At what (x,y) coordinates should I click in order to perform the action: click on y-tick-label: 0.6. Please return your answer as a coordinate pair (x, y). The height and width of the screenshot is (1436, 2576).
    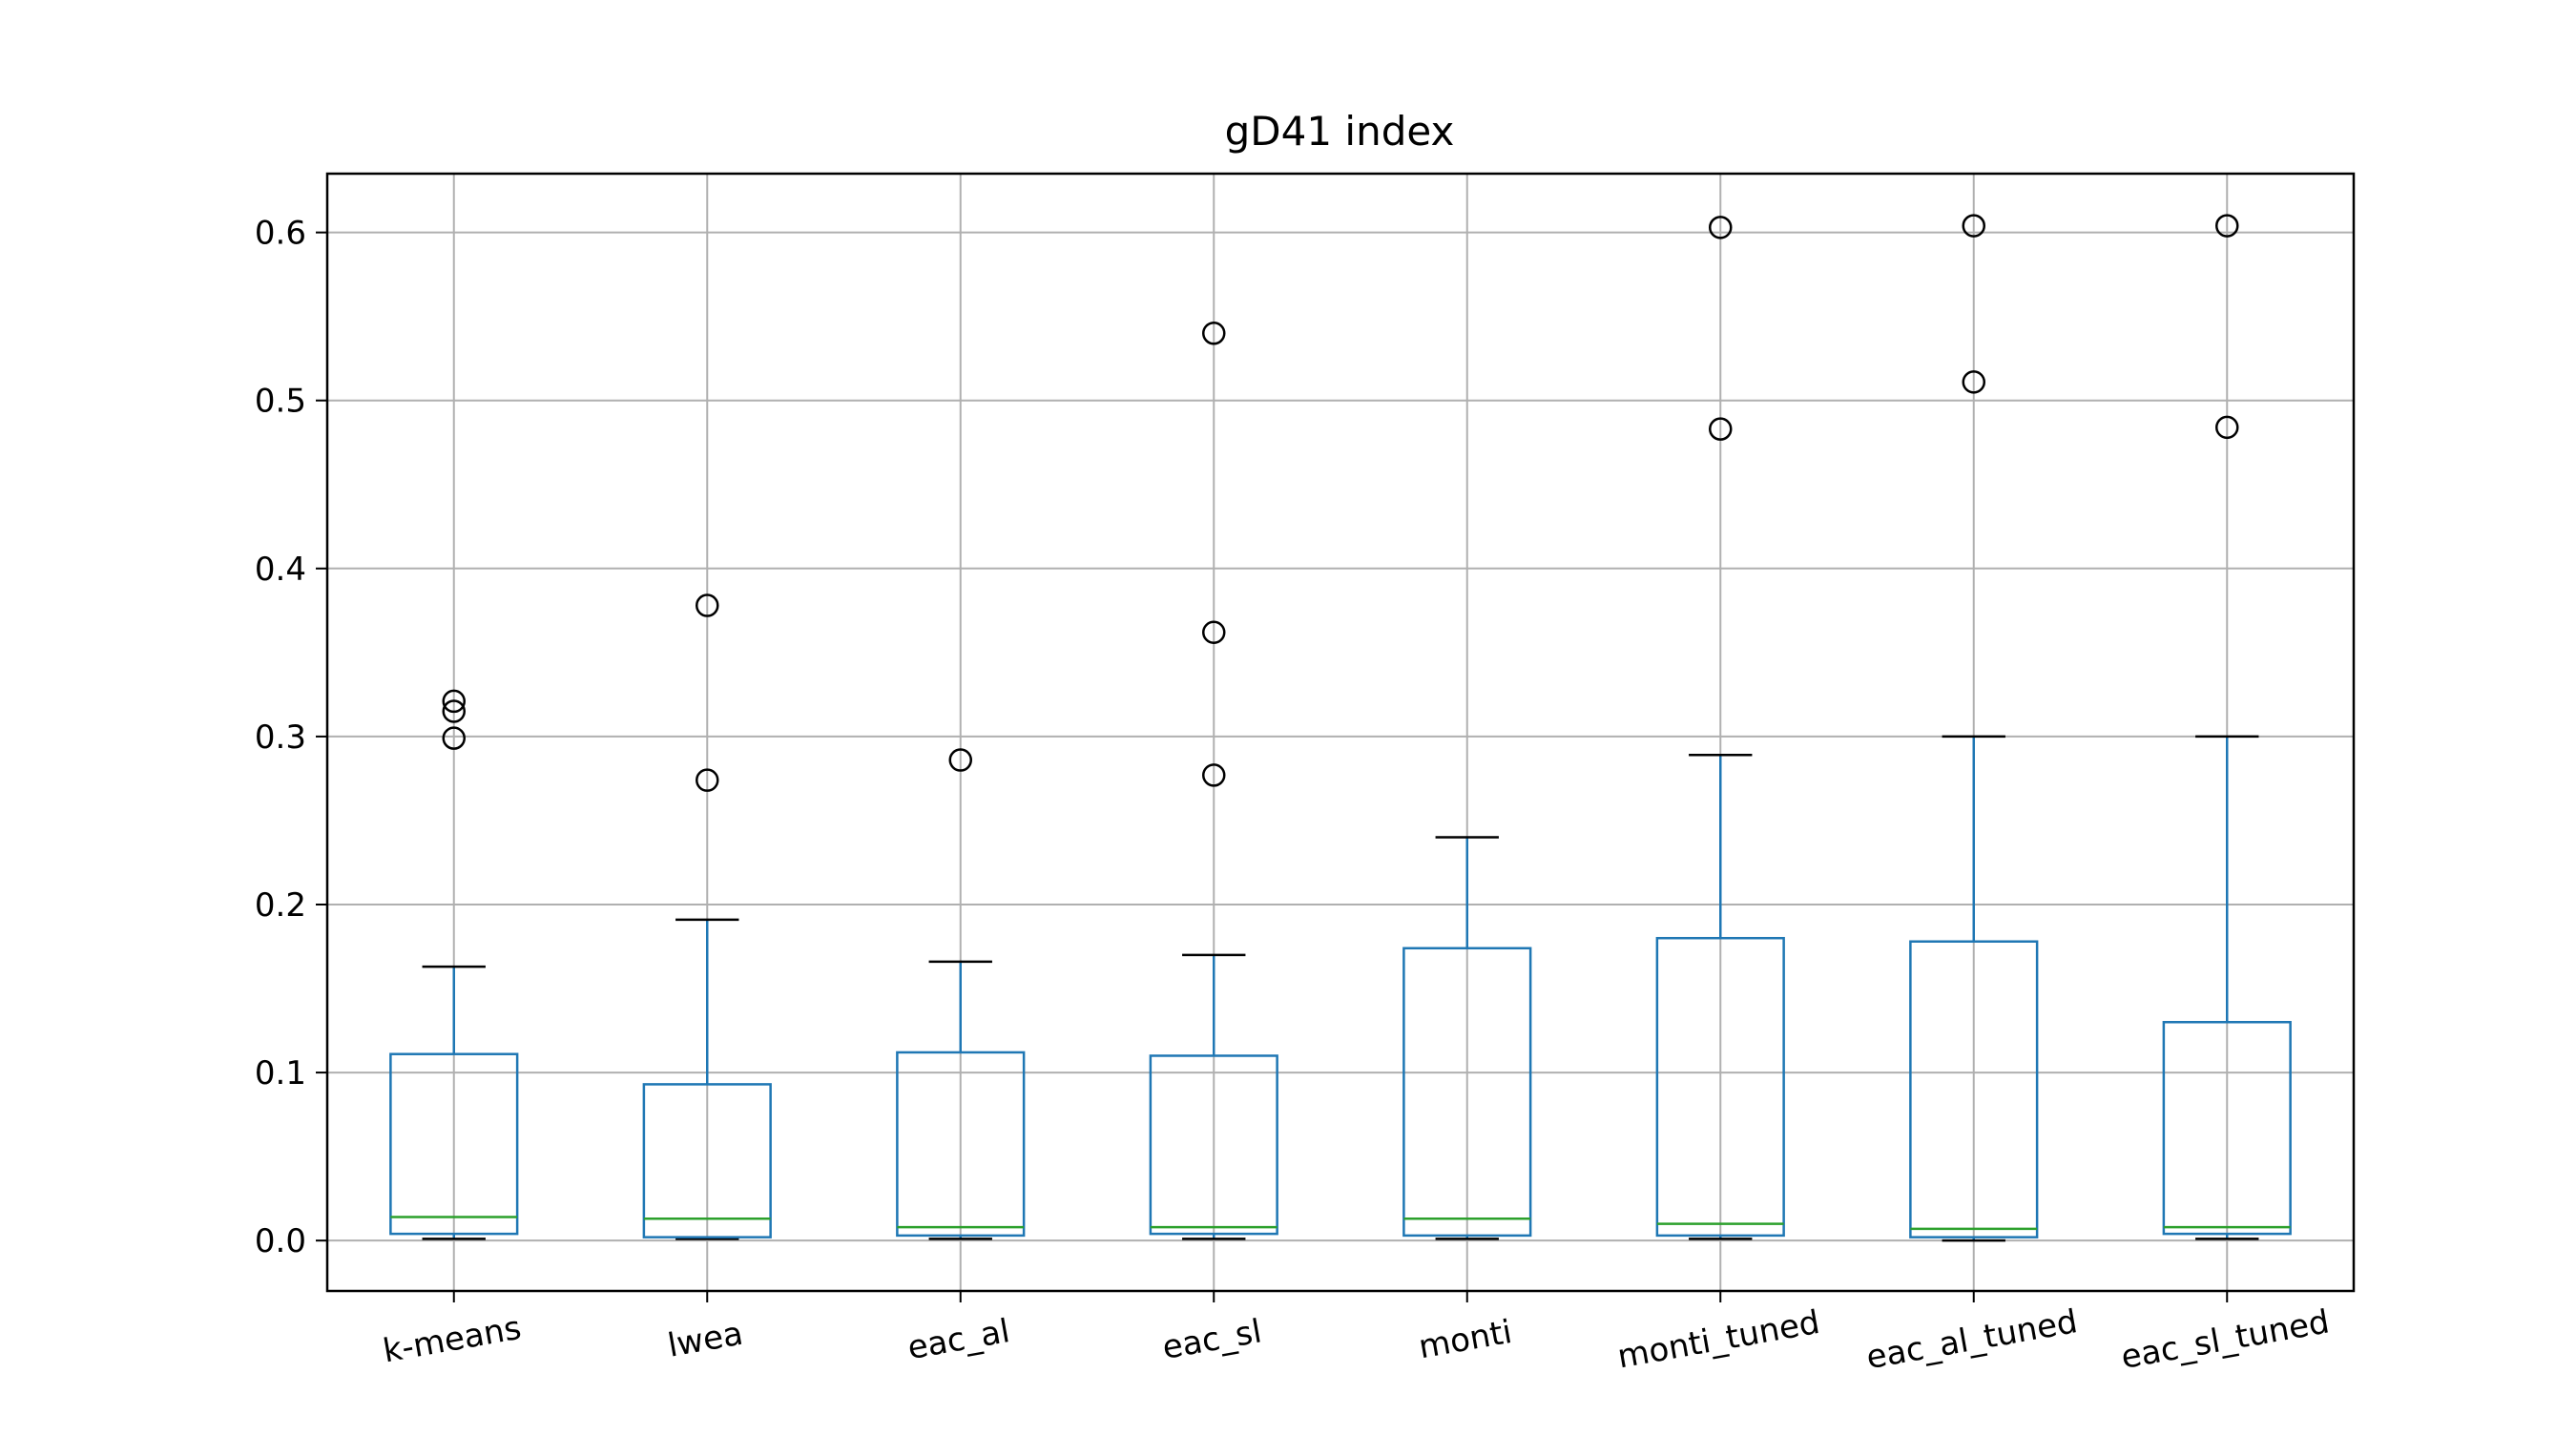
    Looking at the image, I should click on (280, 234).